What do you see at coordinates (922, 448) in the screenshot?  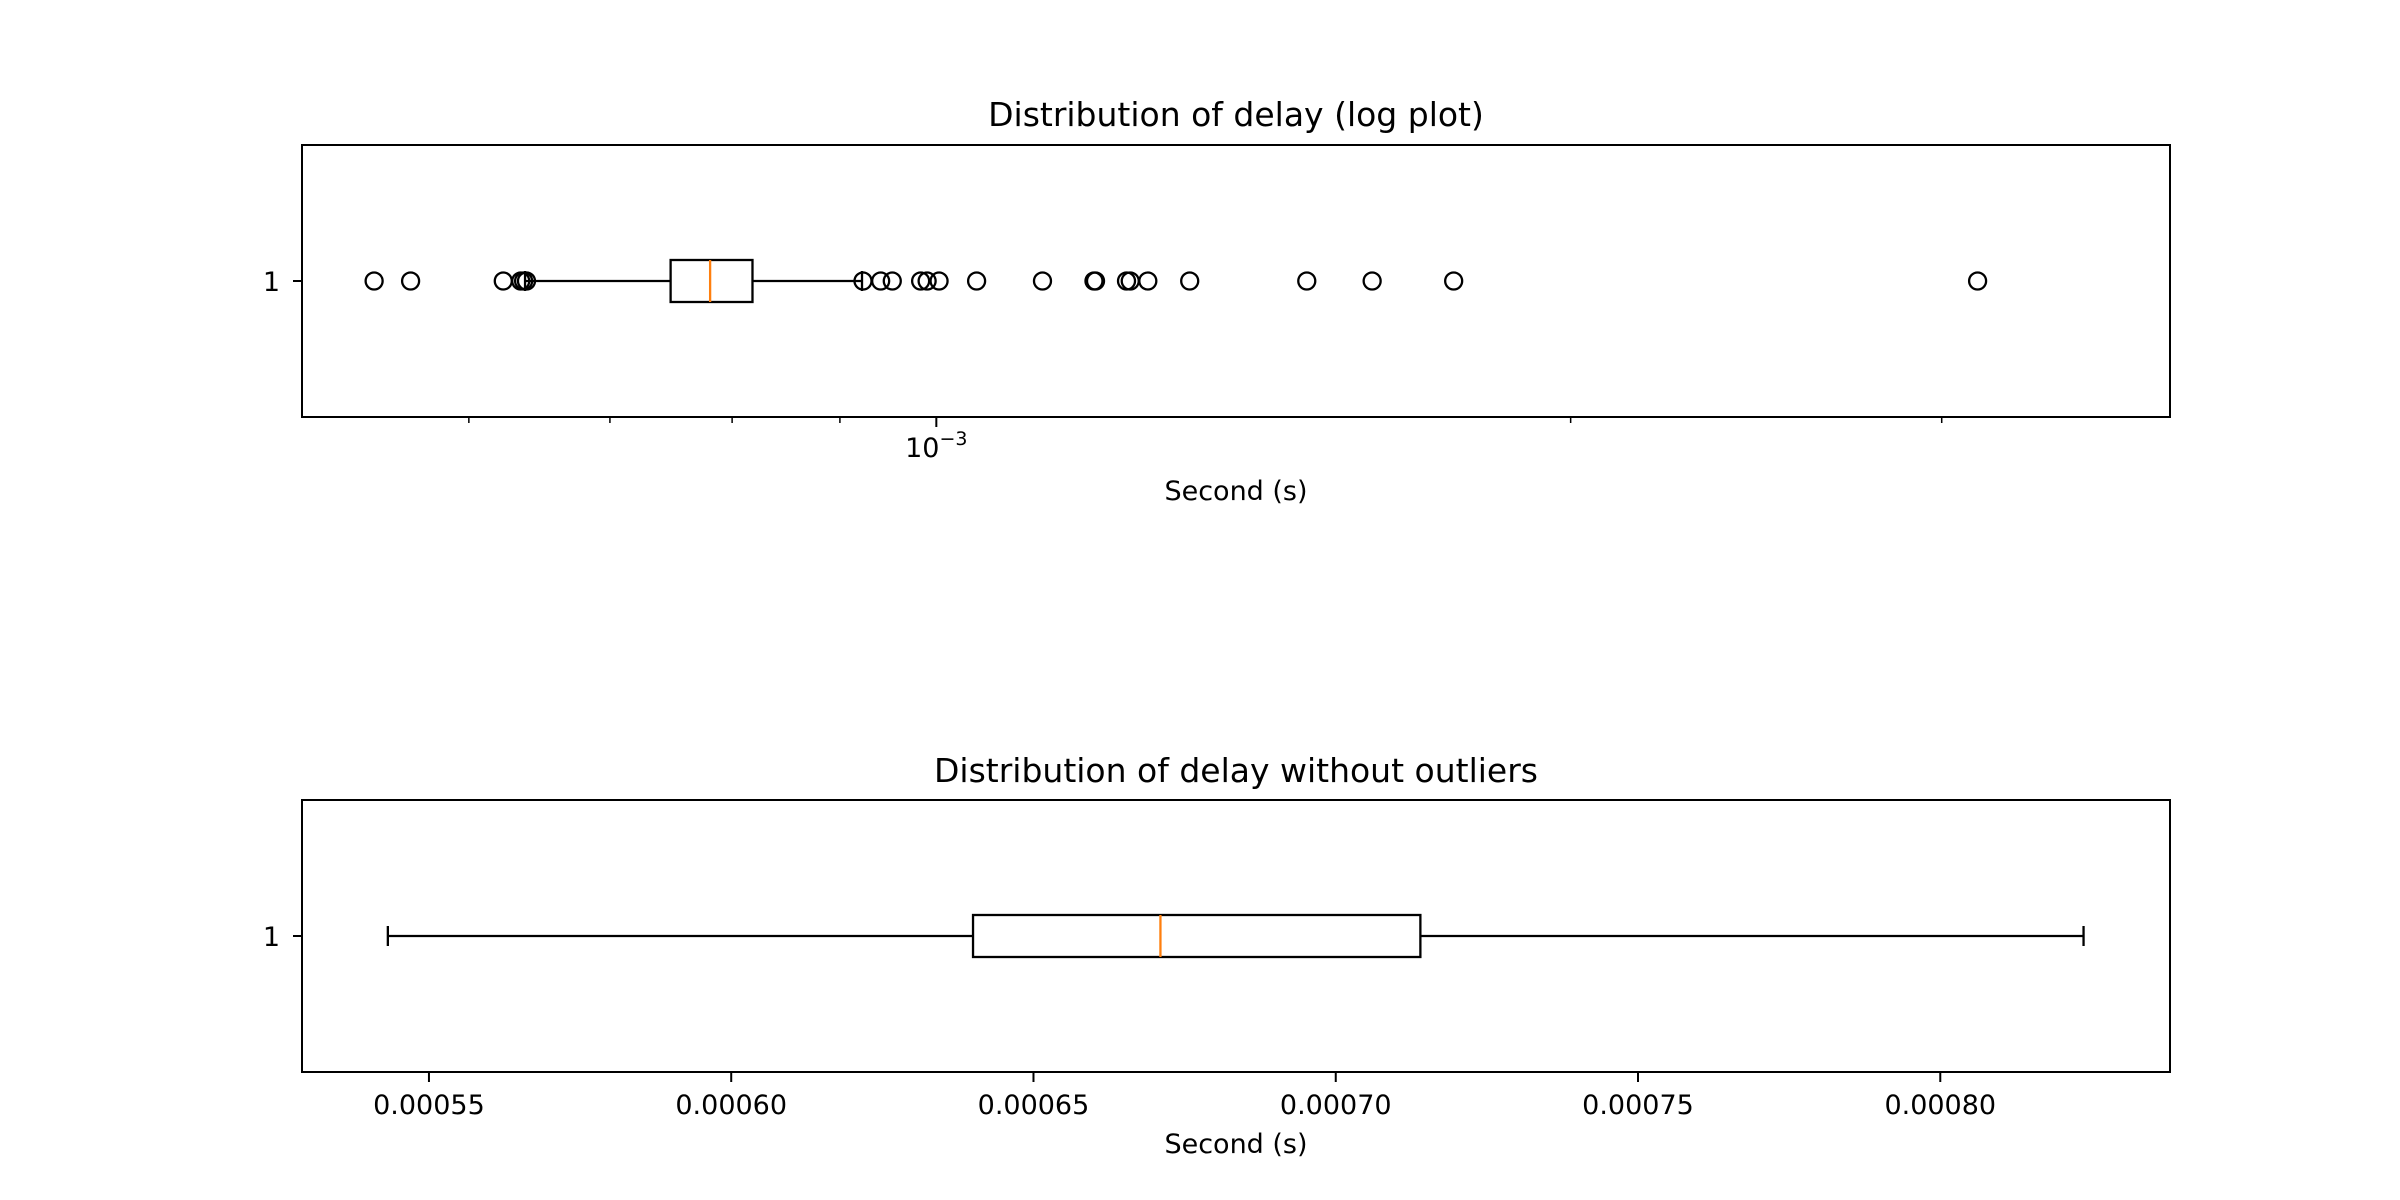 I see `tick-label-base: 10` at bounding box center [922, 448].